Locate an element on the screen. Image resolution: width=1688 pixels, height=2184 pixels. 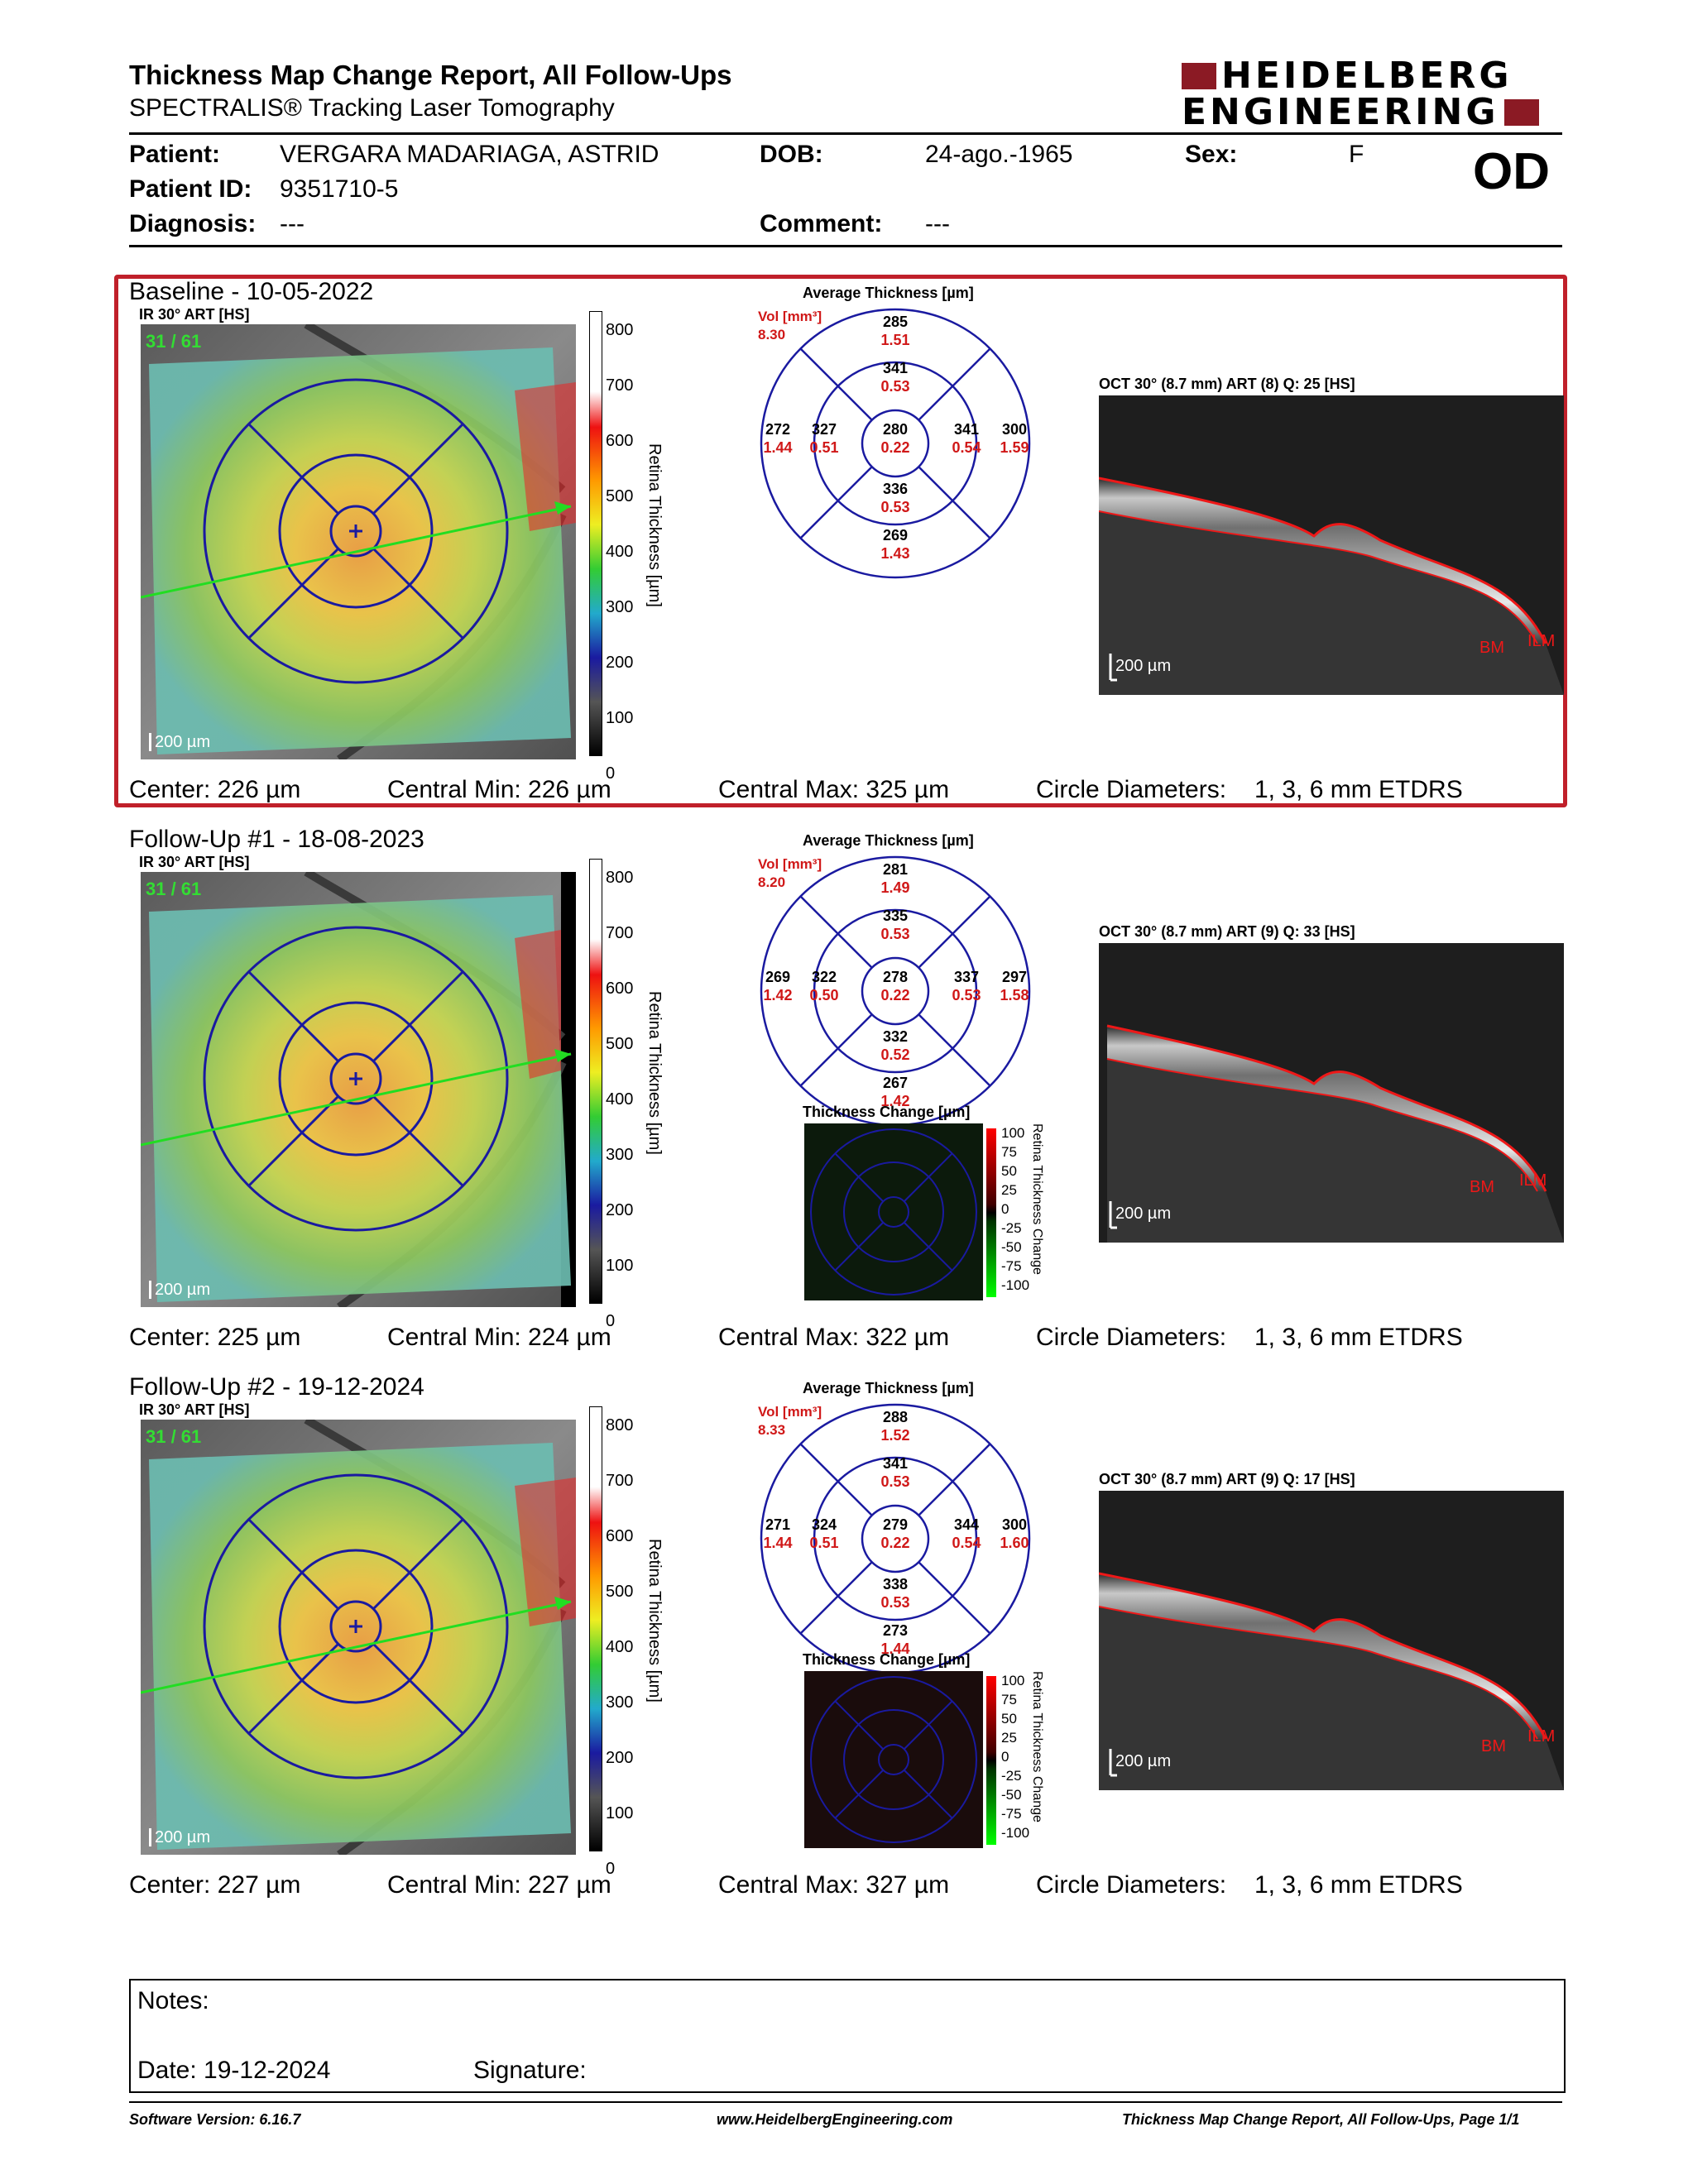
sector-thickness: 280 is located at coordinates (895, 429).